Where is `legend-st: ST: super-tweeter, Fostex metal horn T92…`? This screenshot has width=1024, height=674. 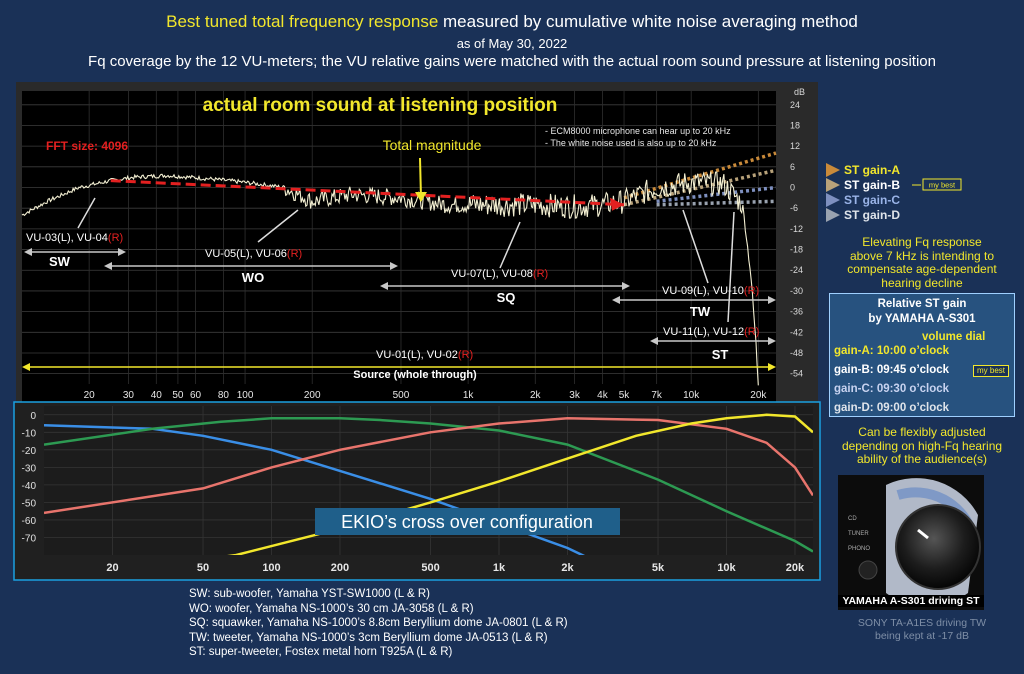 legend-st: ST: super-tweeter, Fostex metal horn T92… is located at coordinates (321, 652).